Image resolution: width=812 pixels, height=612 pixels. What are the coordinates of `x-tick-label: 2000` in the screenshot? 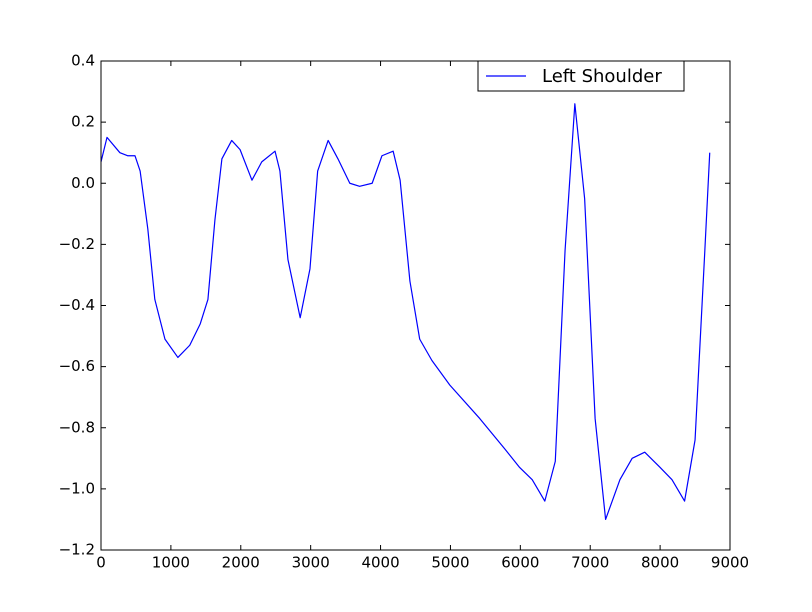 It's located at (241, 563).